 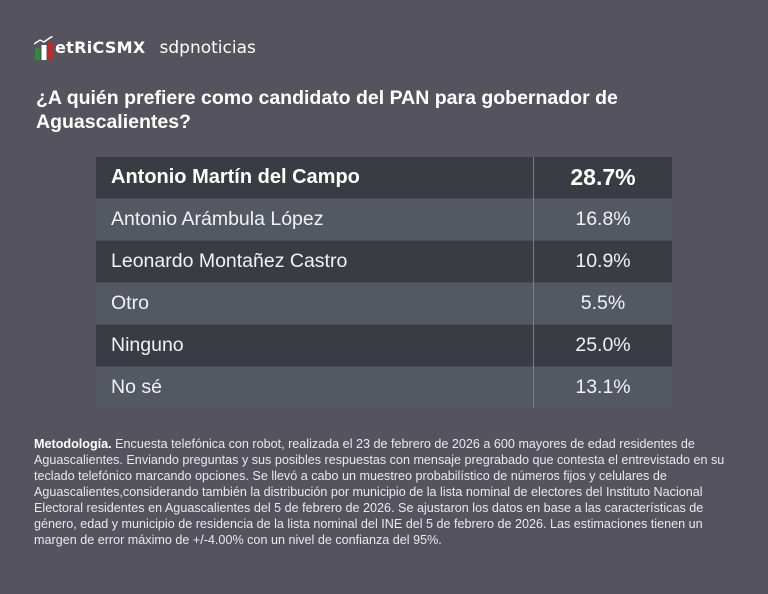 I want to click on option-percent: 5.5%, so click(x=602, y=303).